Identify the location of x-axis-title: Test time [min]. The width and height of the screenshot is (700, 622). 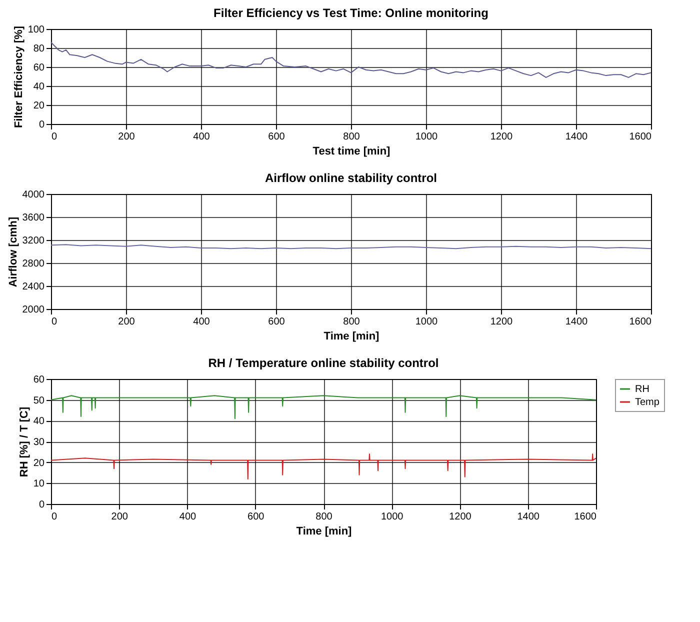
(351, 152).